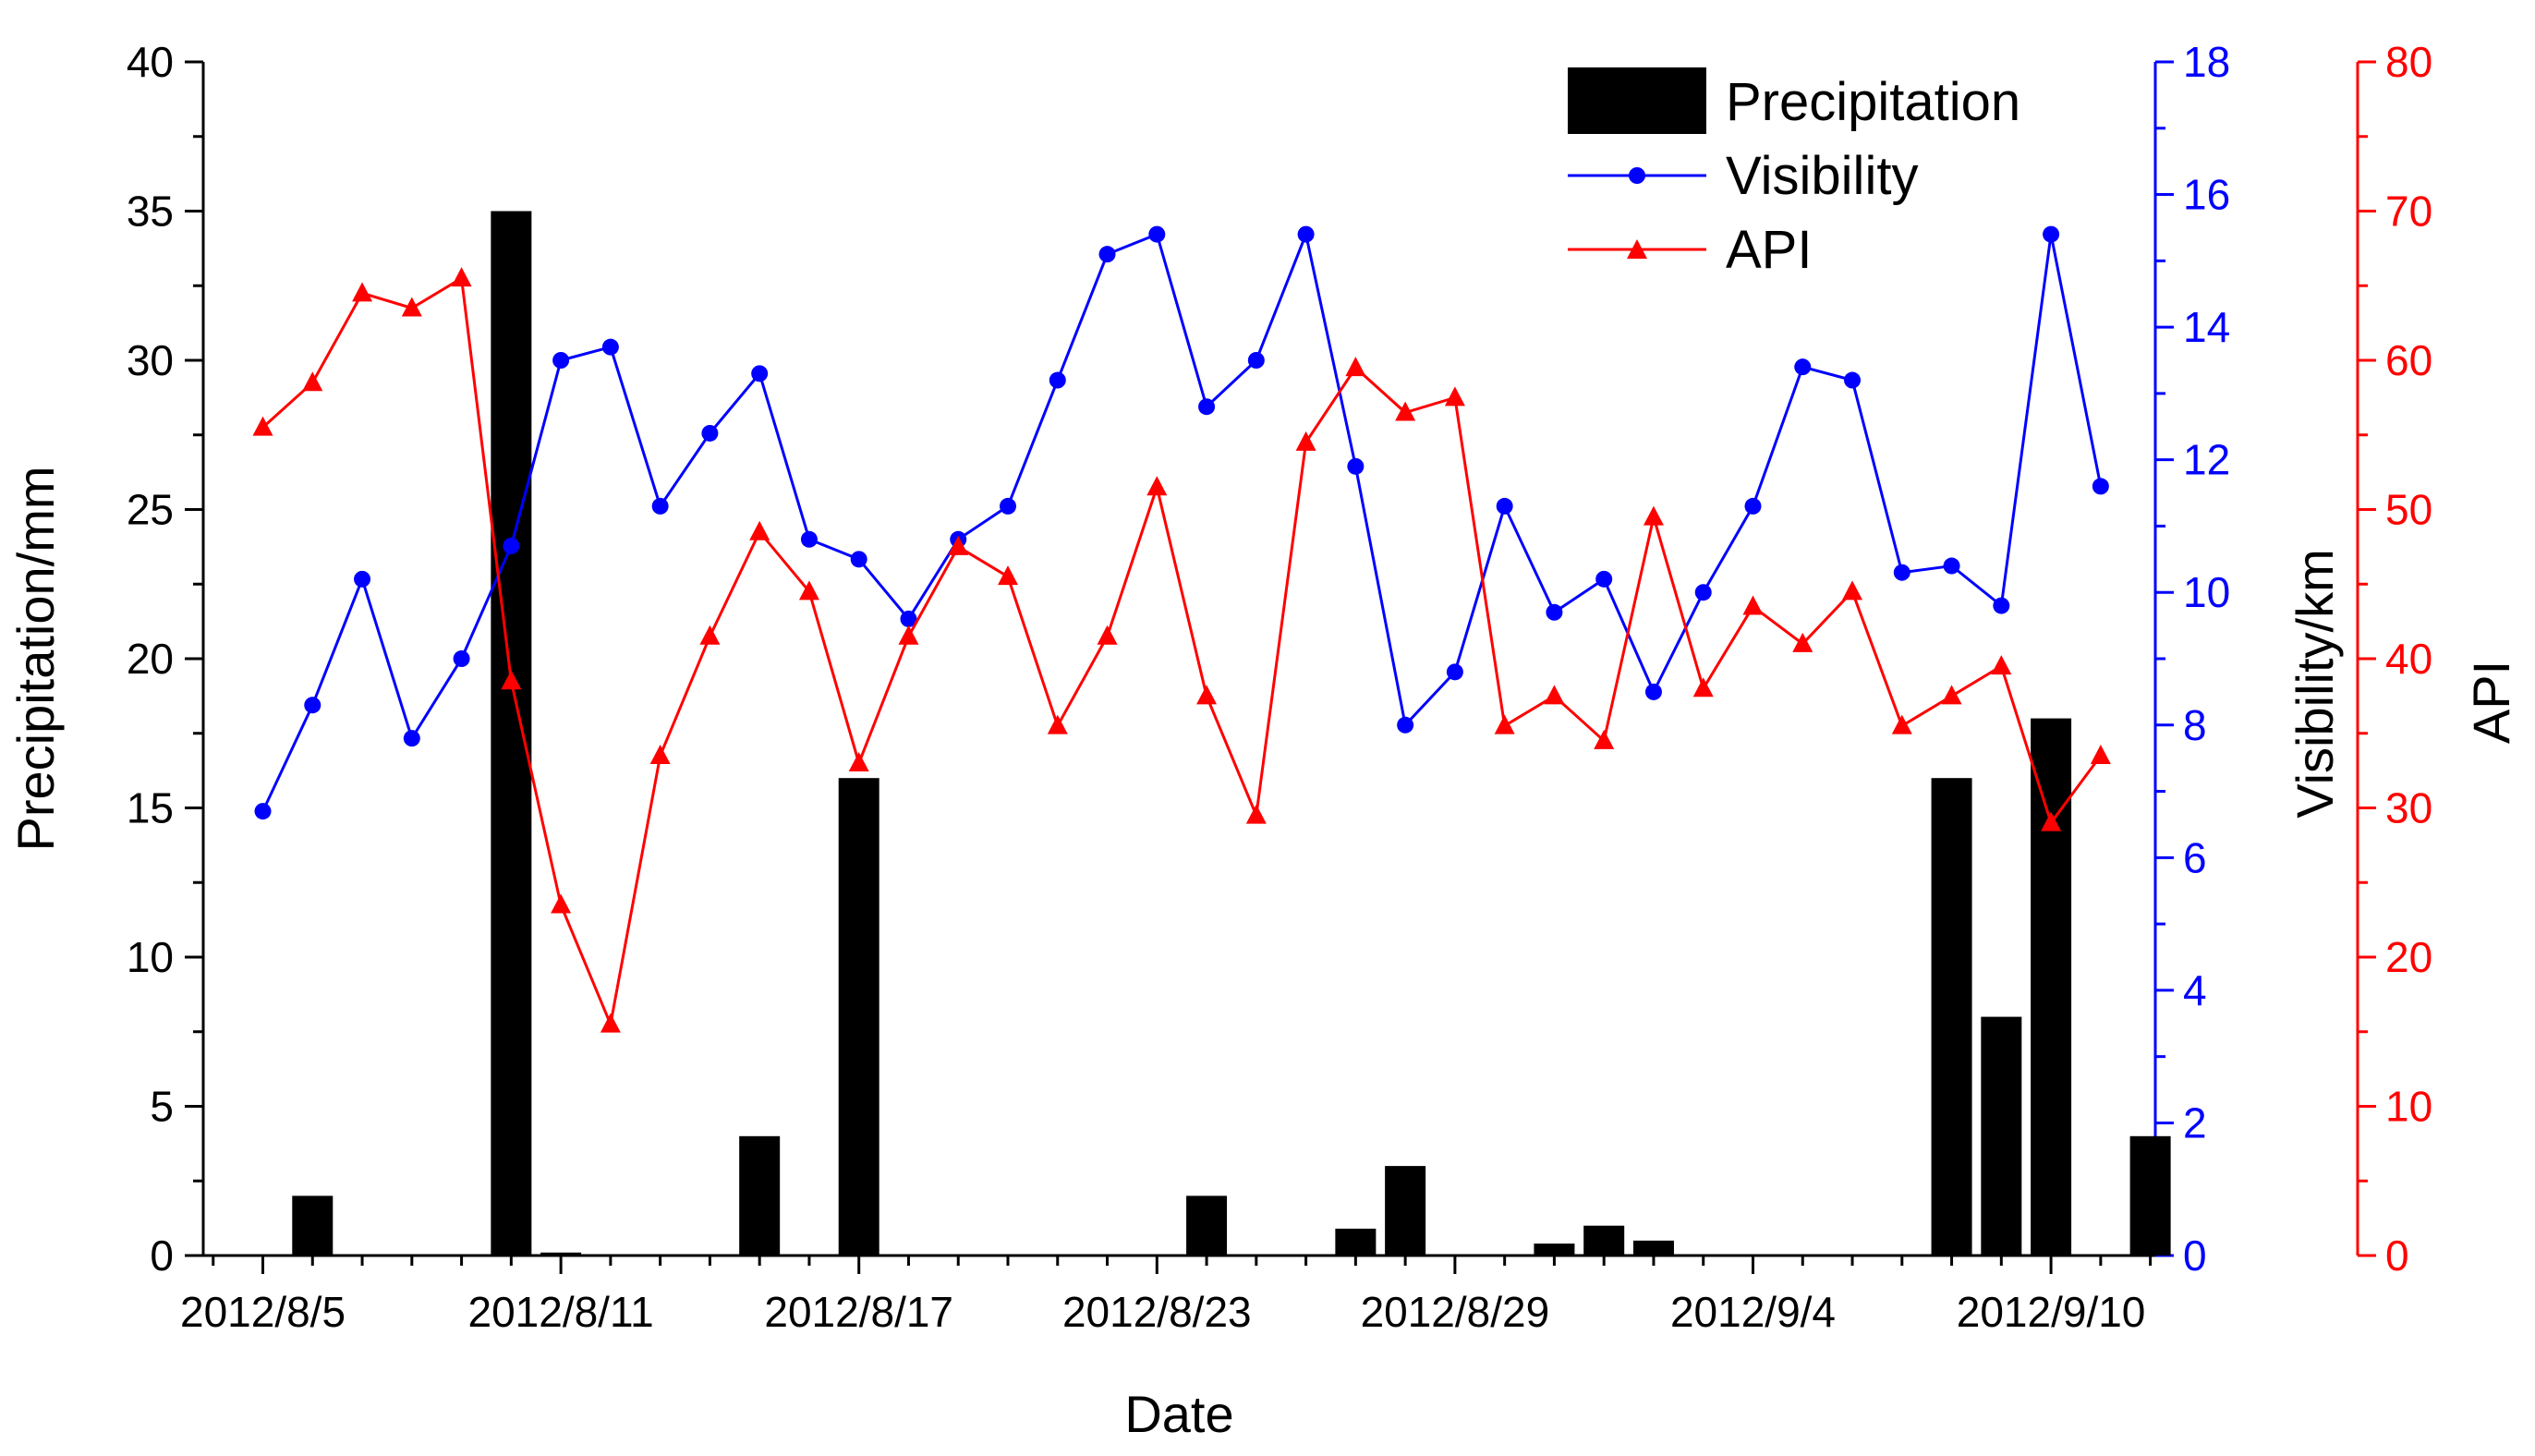 This screenshot has width=2535, height=1456. What do you see at coordinates (858, 1312) in the screenshot?
I see `x-tick-label: 2012/8/17` at bounding box center [858, 1312].